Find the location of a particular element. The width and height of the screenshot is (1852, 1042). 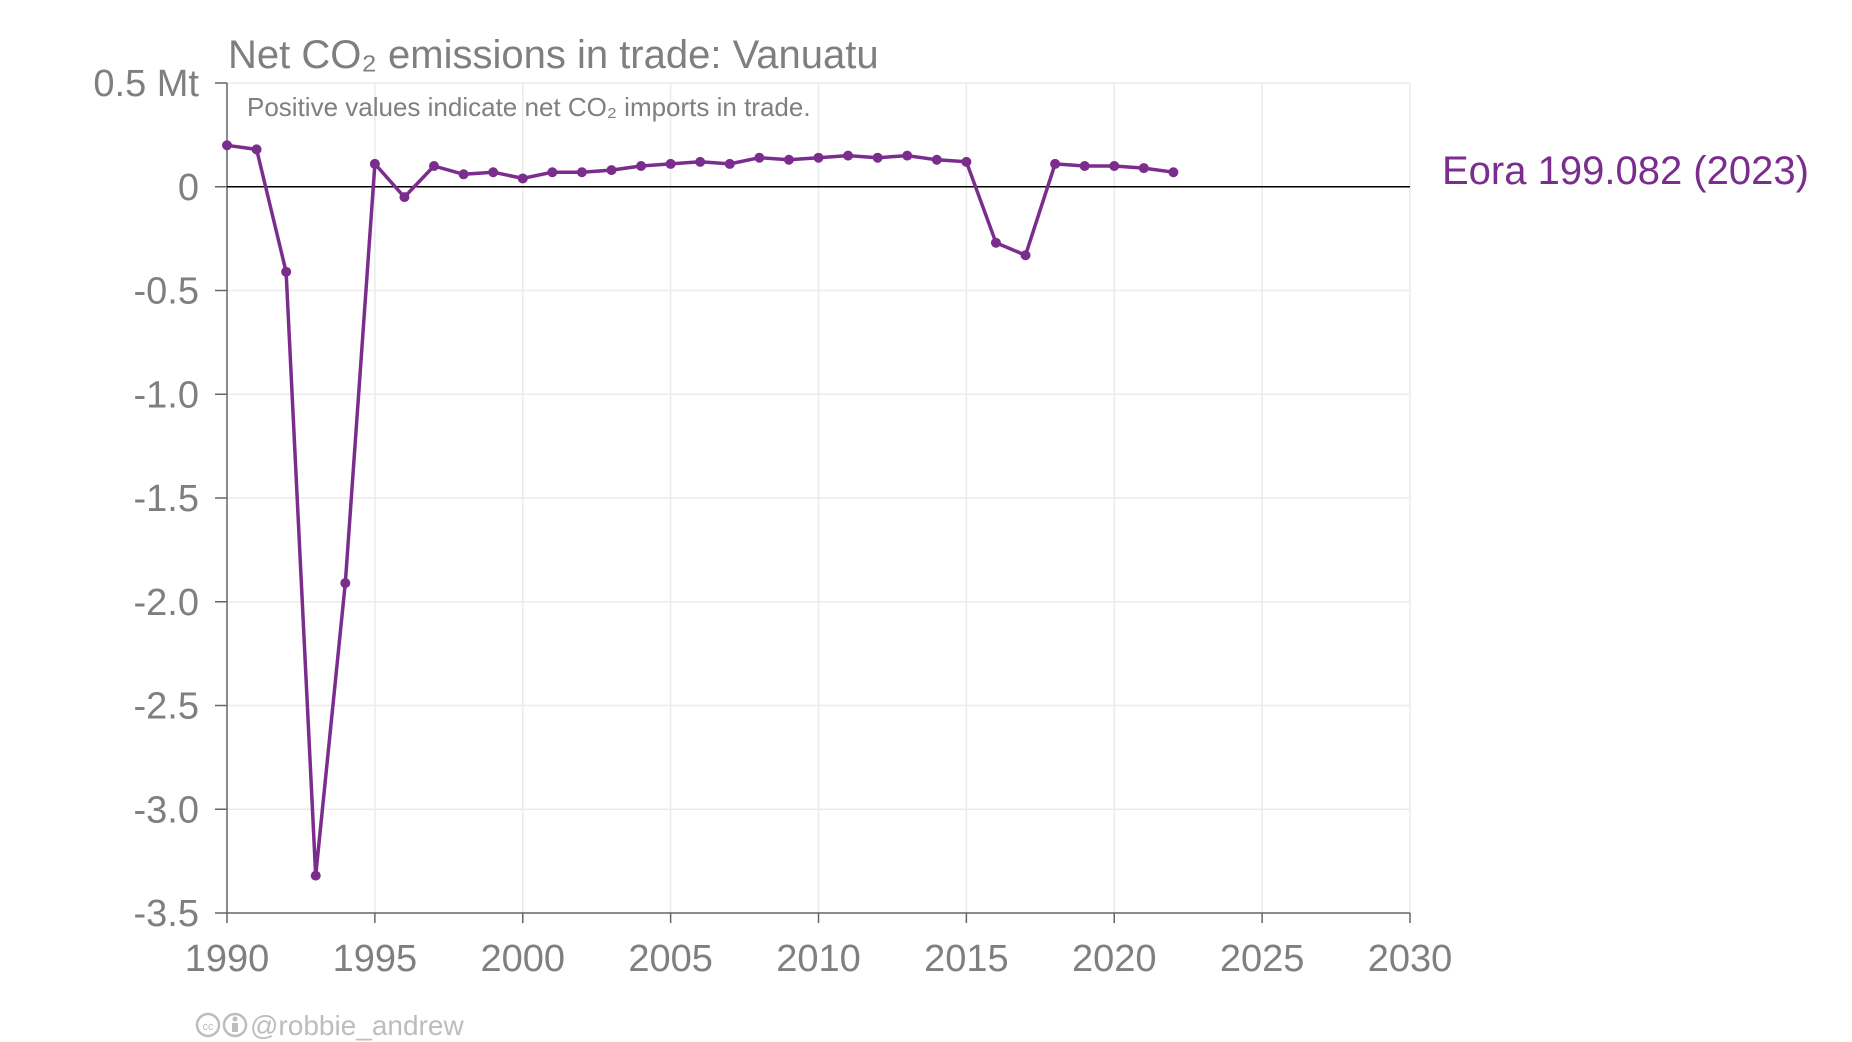

y-tick-label: -1.0 is located at coordinates (166, 395).